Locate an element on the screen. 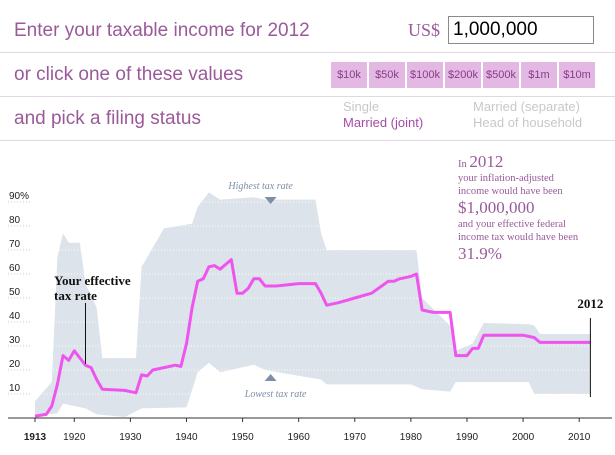 The height and width of the screenshot is (455, 615). summary-year: 2012 is located at coordinates (486, 161).